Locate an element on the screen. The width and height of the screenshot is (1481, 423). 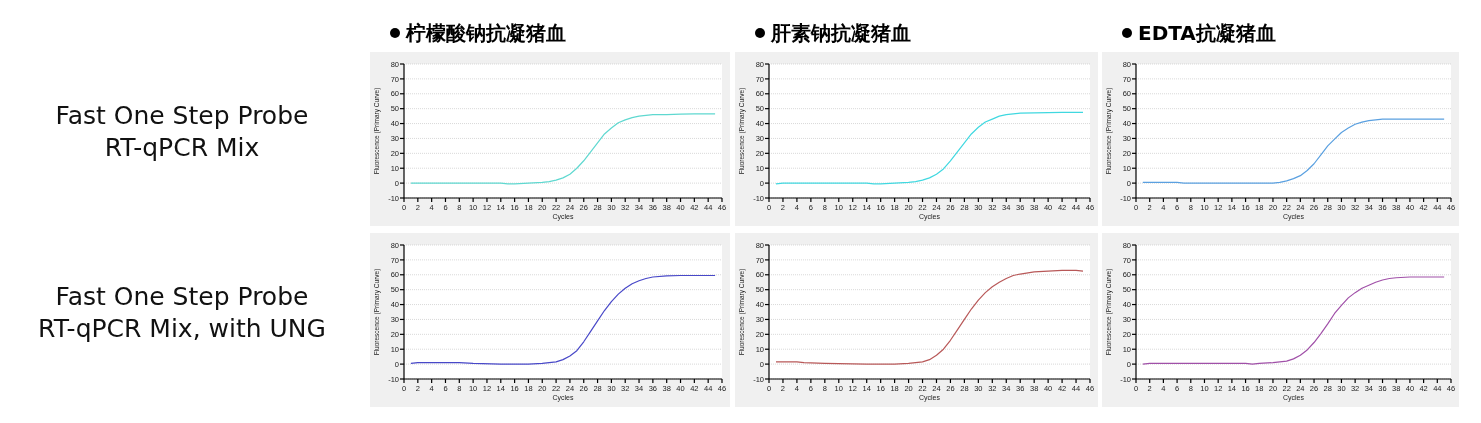
text: Fast One Step Probe RT-qPCR Mix is located at coordinates (182, 131).